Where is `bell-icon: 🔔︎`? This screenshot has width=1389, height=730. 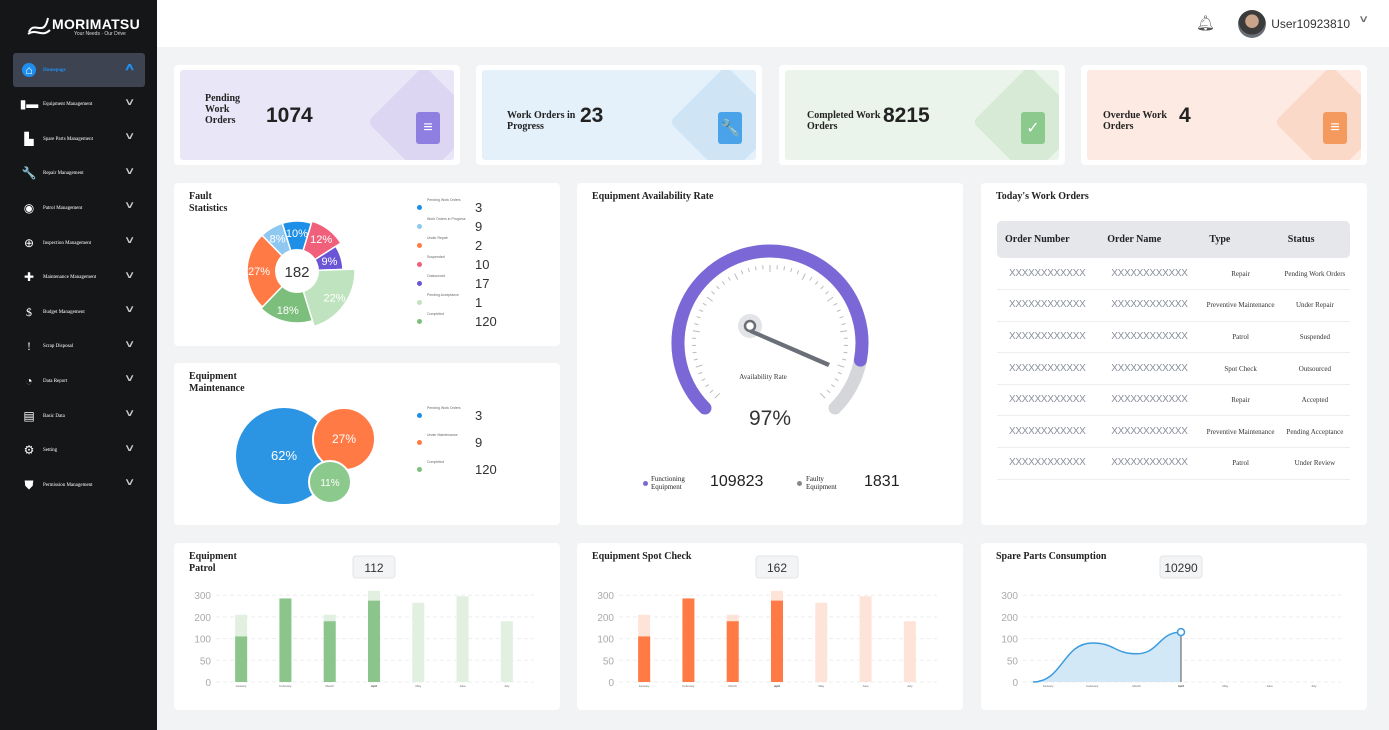 bell-icon: 🔔︎ is located at coordinates (1205, 23).